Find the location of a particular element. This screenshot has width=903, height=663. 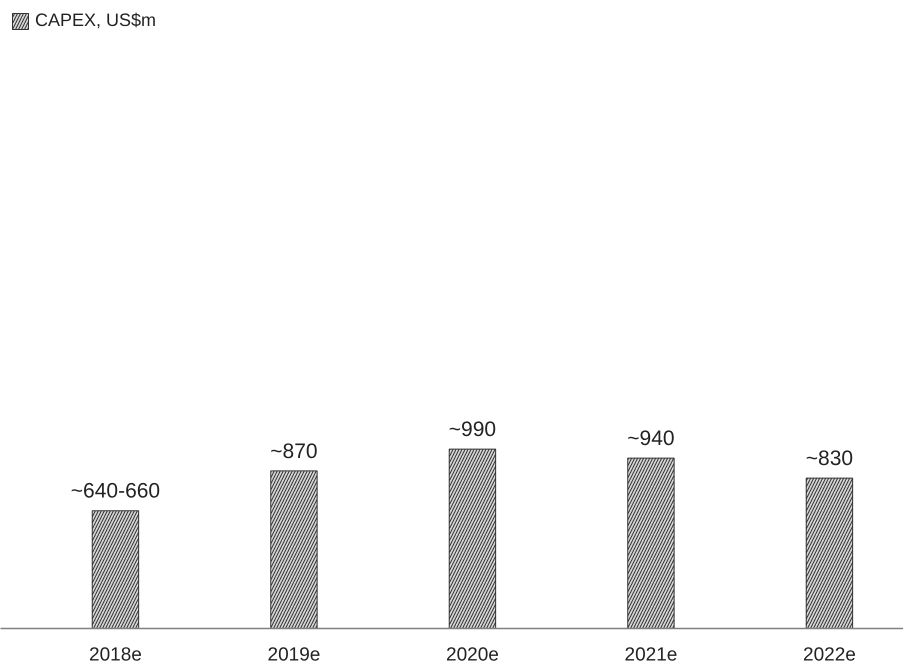

data-label: ~990 is located at coordinates (472, 430).